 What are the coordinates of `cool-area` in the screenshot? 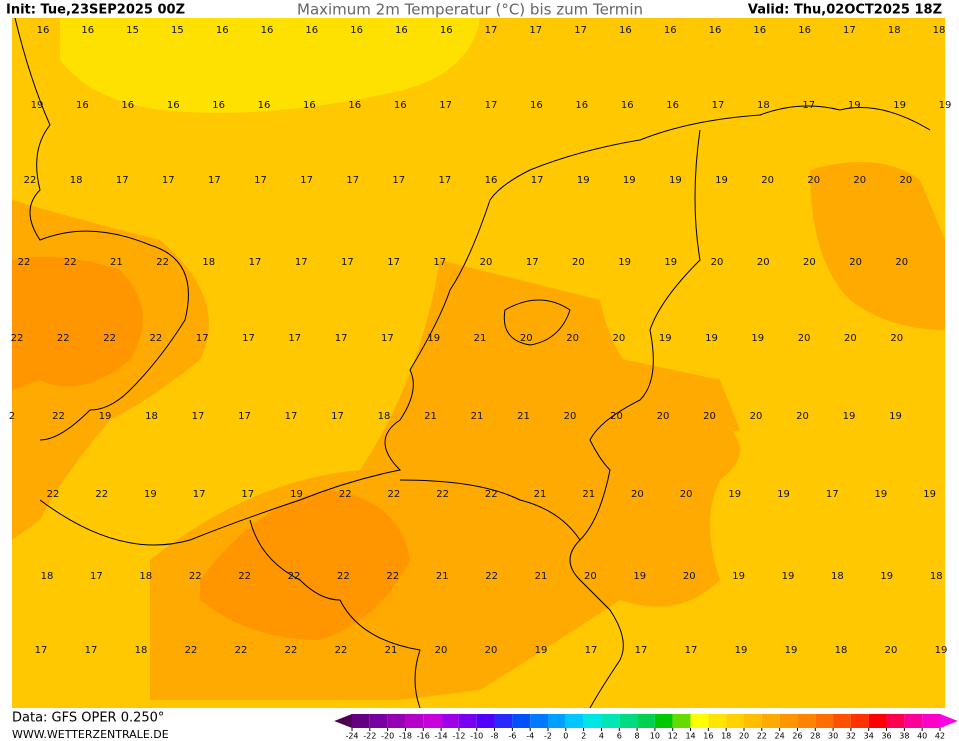 It's located at (270, 65).